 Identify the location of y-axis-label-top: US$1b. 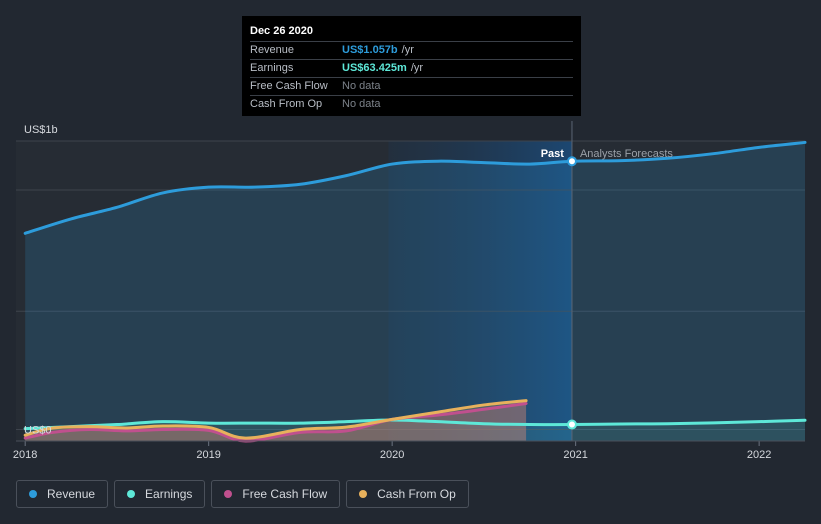
(41, 130).